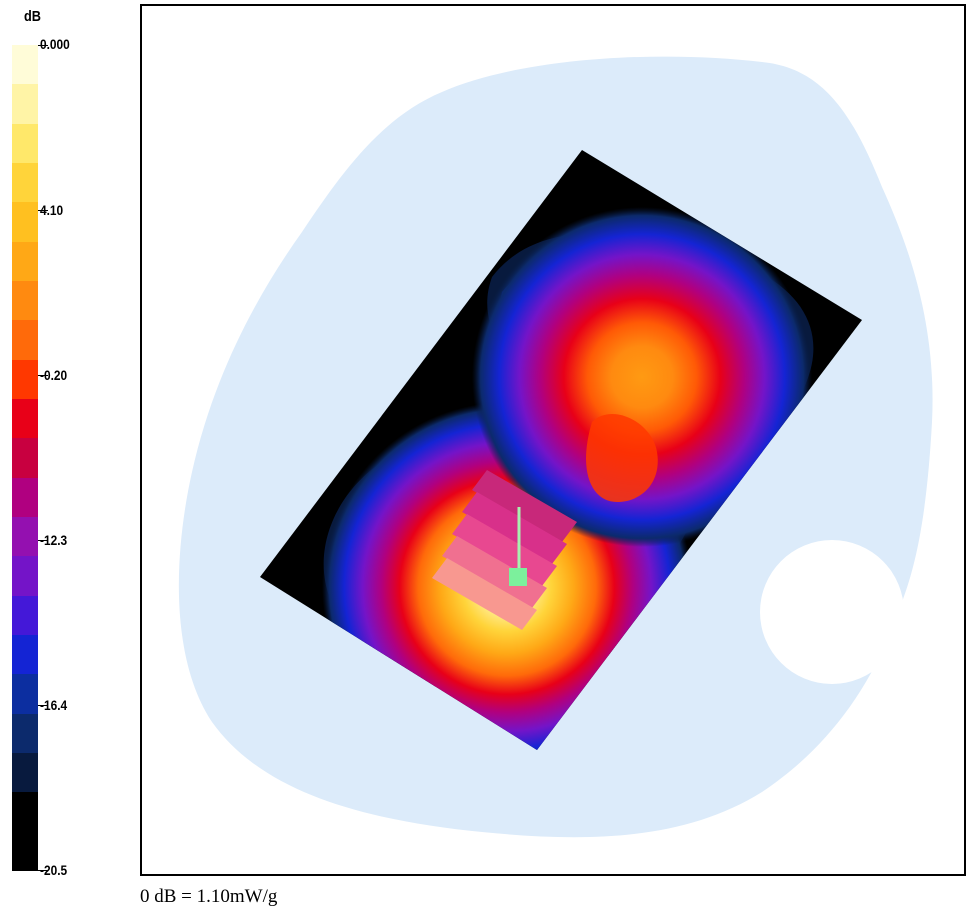 The height and width of the screenshot is (914, 968). What do you see at coordinates (518, 577) in the screenshot?
I see `feed-point-marker` at bounding box center [518, 577].